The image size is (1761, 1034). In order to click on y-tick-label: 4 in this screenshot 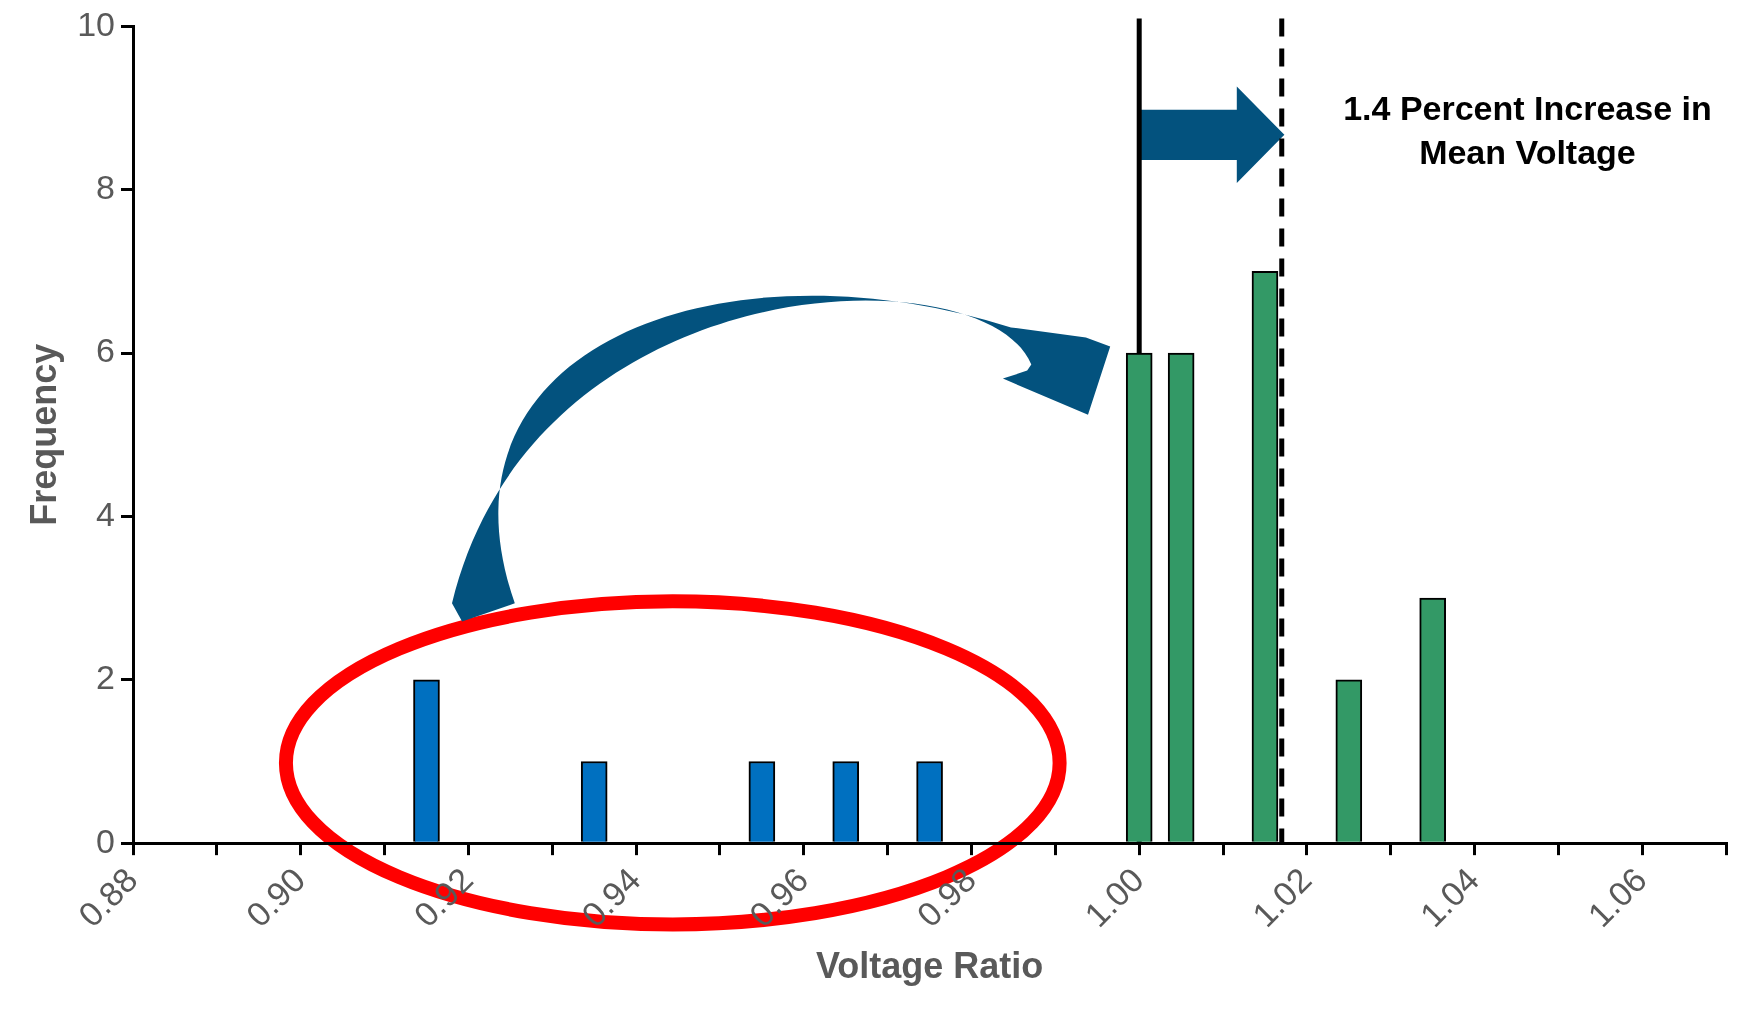, I will do `click(106, 513)`.